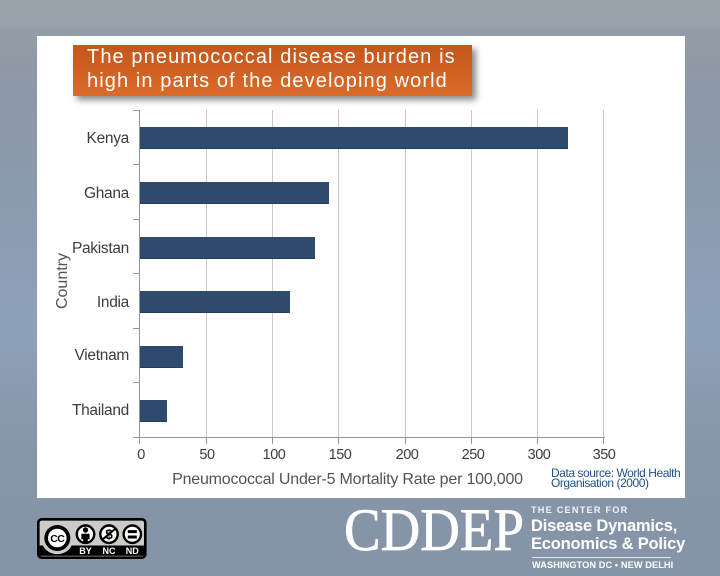 The image size is (720, 576). I want to click on svg-text: CC, so click(57, 539).